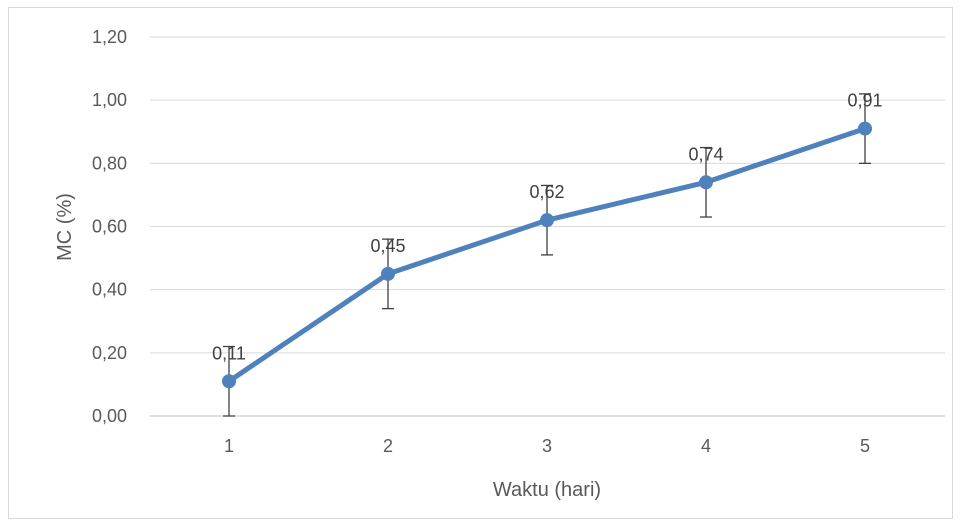 This screenshot has width=962, height=527. I want to click on y-tick-label: 1,00, so click(109, 100).